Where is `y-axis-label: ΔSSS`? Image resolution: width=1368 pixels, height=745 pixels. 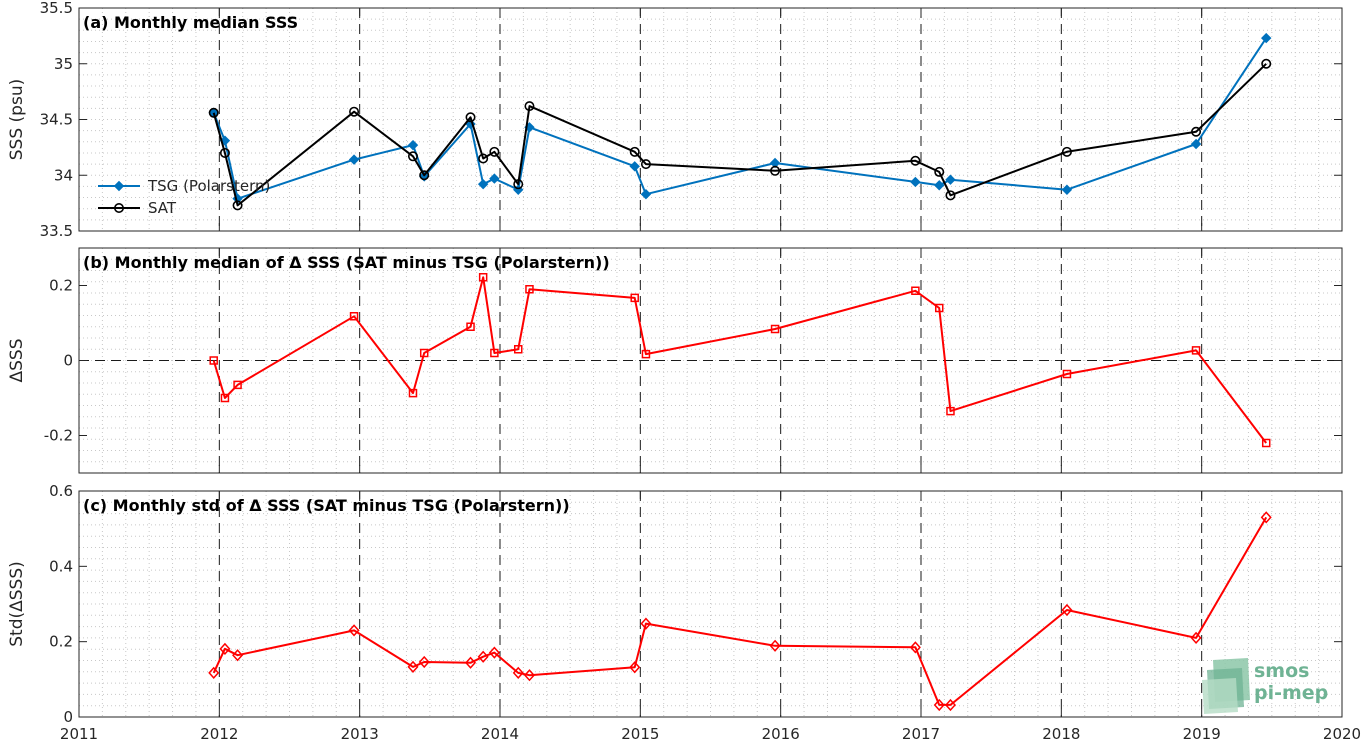
y-axis-label: ΔSSS is located at coordinates (17, 360).